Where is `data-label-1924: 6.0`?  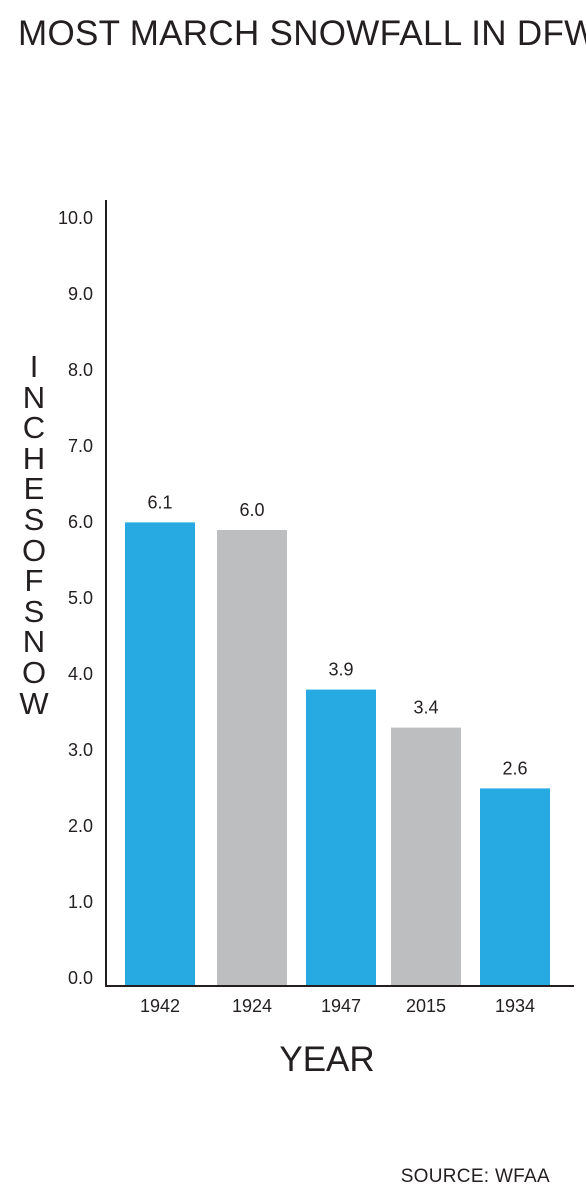 data-label-1924: 6.0 is located at coordinates (251, 510).